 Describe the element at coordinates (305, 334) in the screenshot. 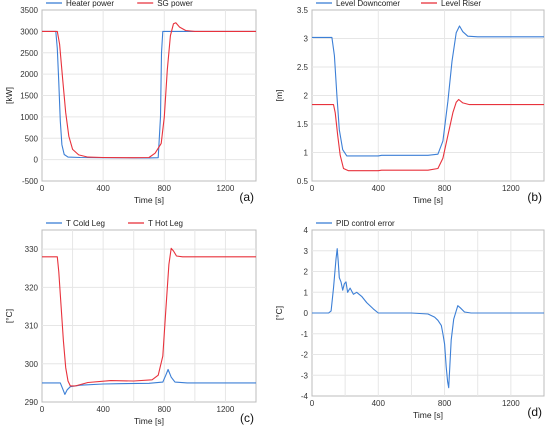

I see `y-tick-label: -1` at that location.